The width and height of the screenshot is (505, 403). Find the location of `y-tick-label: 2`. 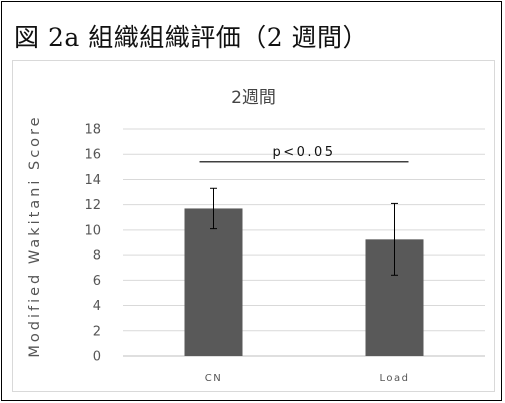

y-tick-label: 2 is located at coordinates (97, 331).